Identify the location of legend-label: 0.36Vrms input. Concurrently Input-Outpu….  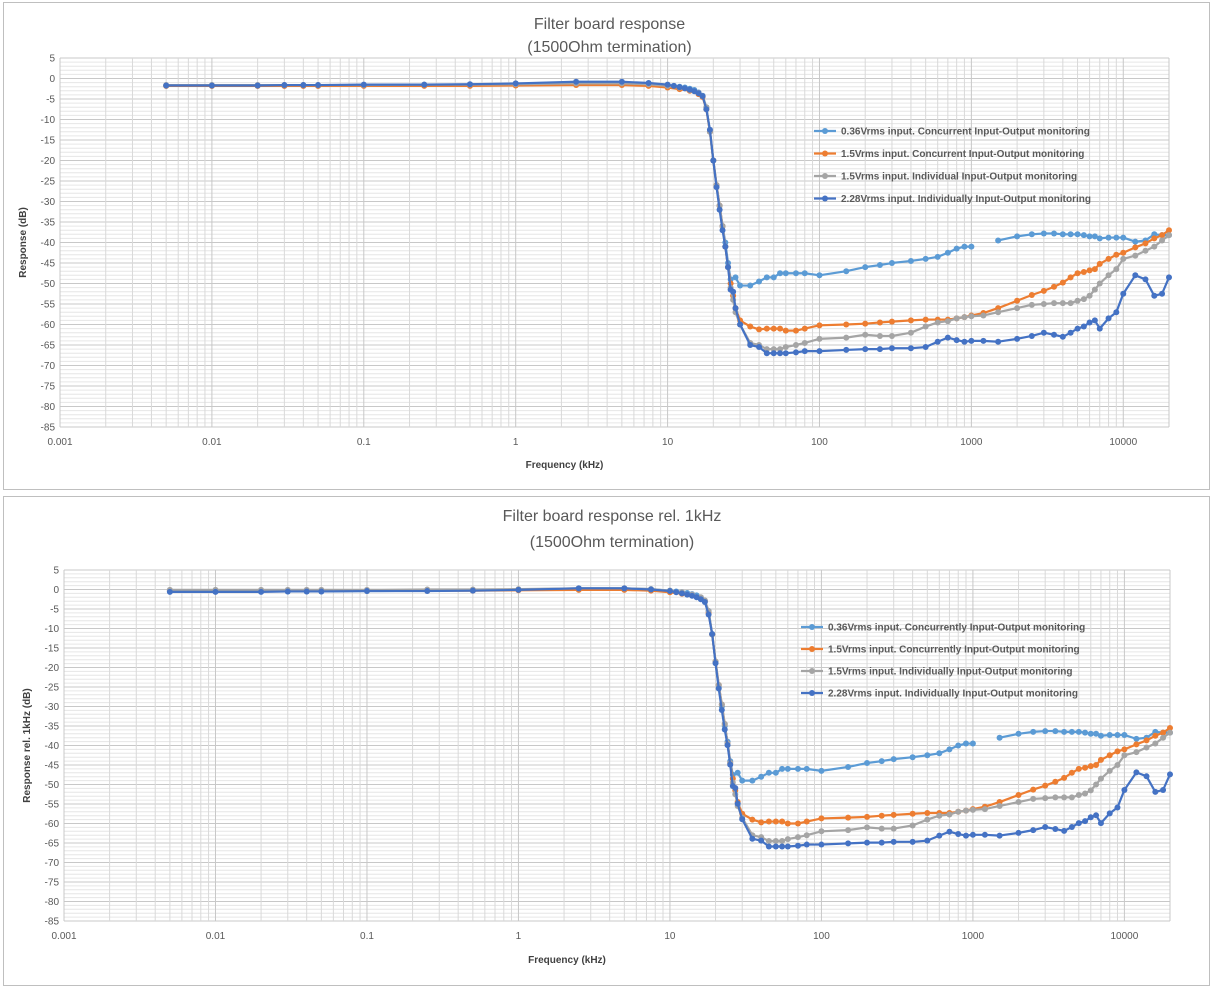
(956, 628).